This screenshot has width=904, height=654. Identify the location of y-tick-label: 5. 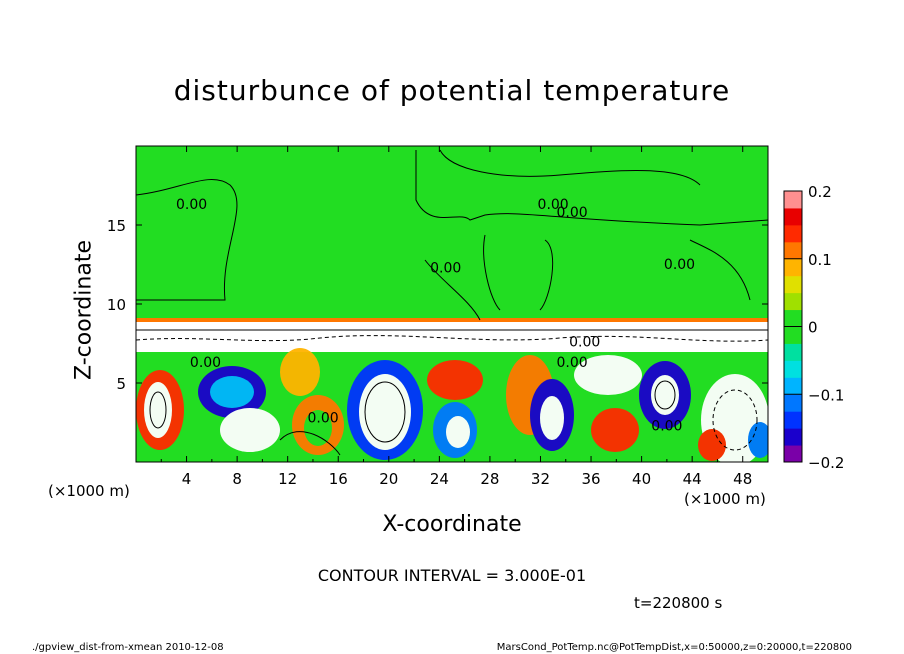
(121, 384).